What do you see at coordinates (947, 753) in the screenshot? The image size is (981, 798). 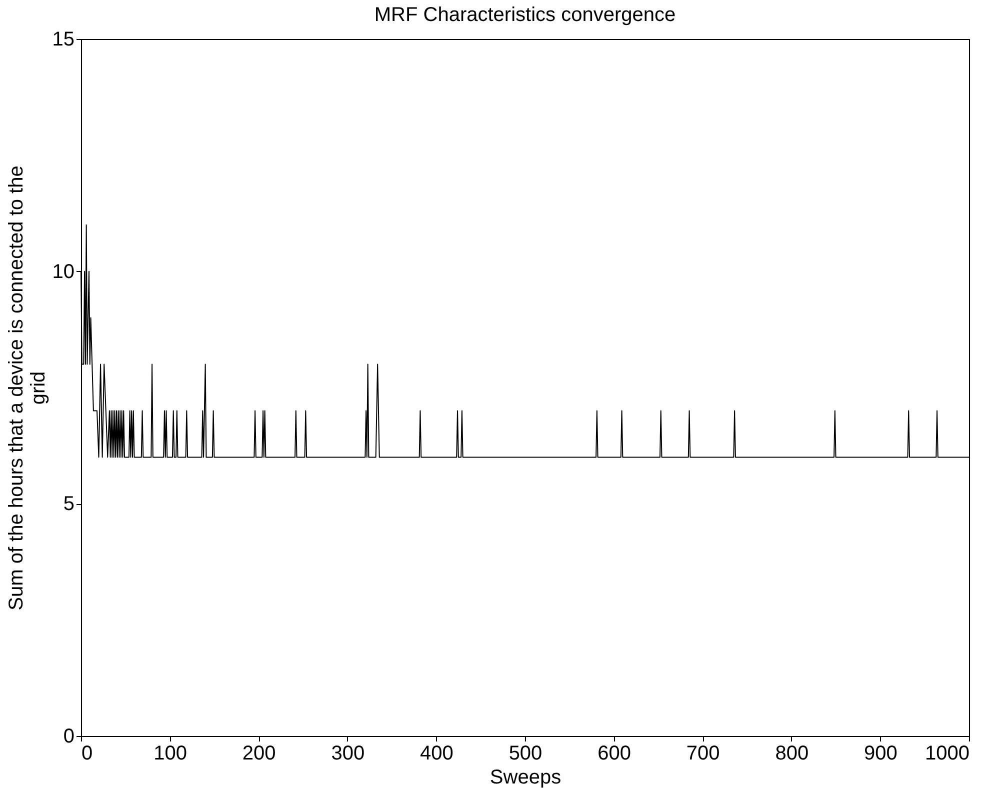 I see `x-tick-label: 1000` at bounding box center [947, 753].